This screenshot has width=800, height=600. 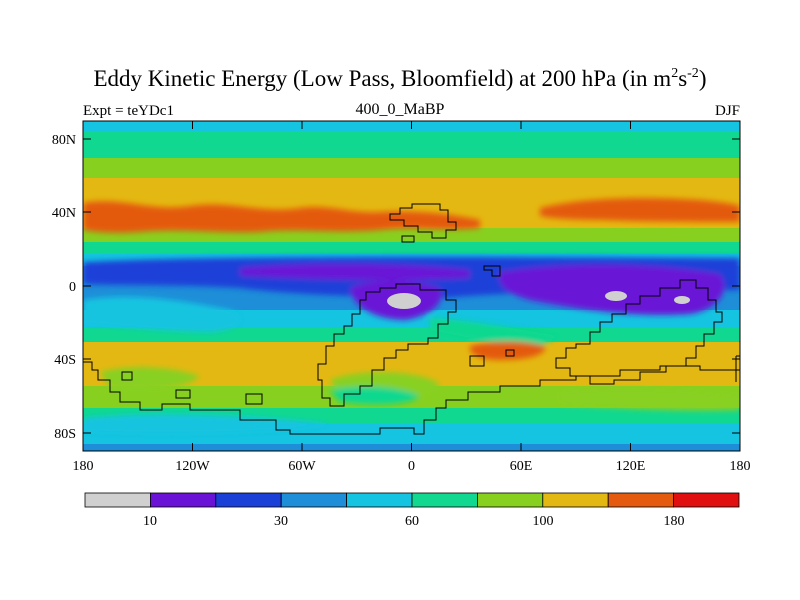 What do you see at coordinates (302, 466) in the screenshot?
I see `lon-label-60w: 60W` at bounding box center [302, 466].